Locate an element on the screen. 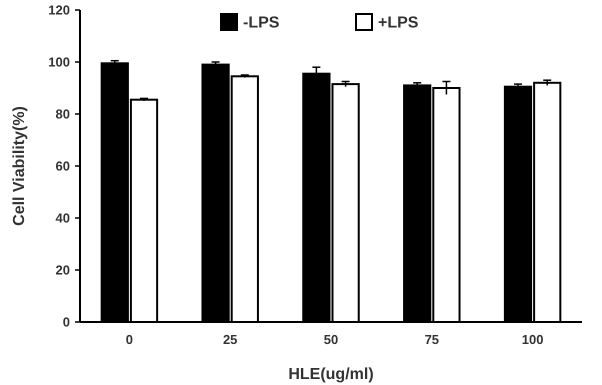 The height and width of the screenshot is (385, 602). y-axis-title: Cell Viability(%) is located at coordinates (19, 166).